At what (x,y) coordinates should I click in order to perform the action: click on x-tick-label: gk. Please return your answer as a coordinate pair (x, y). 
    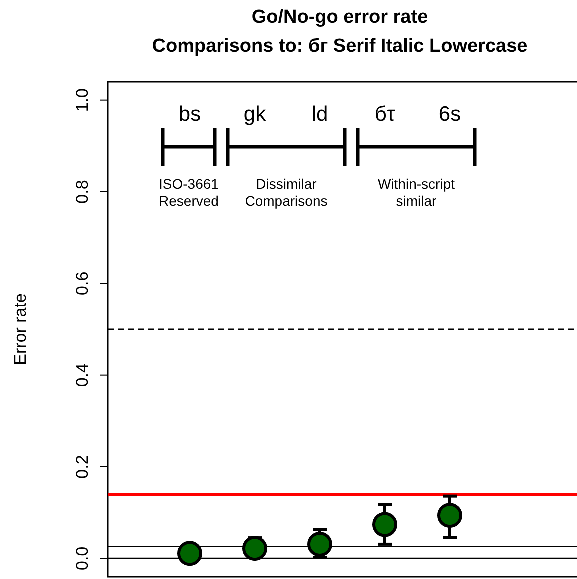
    Looking at the image, I should click on (255, 114).